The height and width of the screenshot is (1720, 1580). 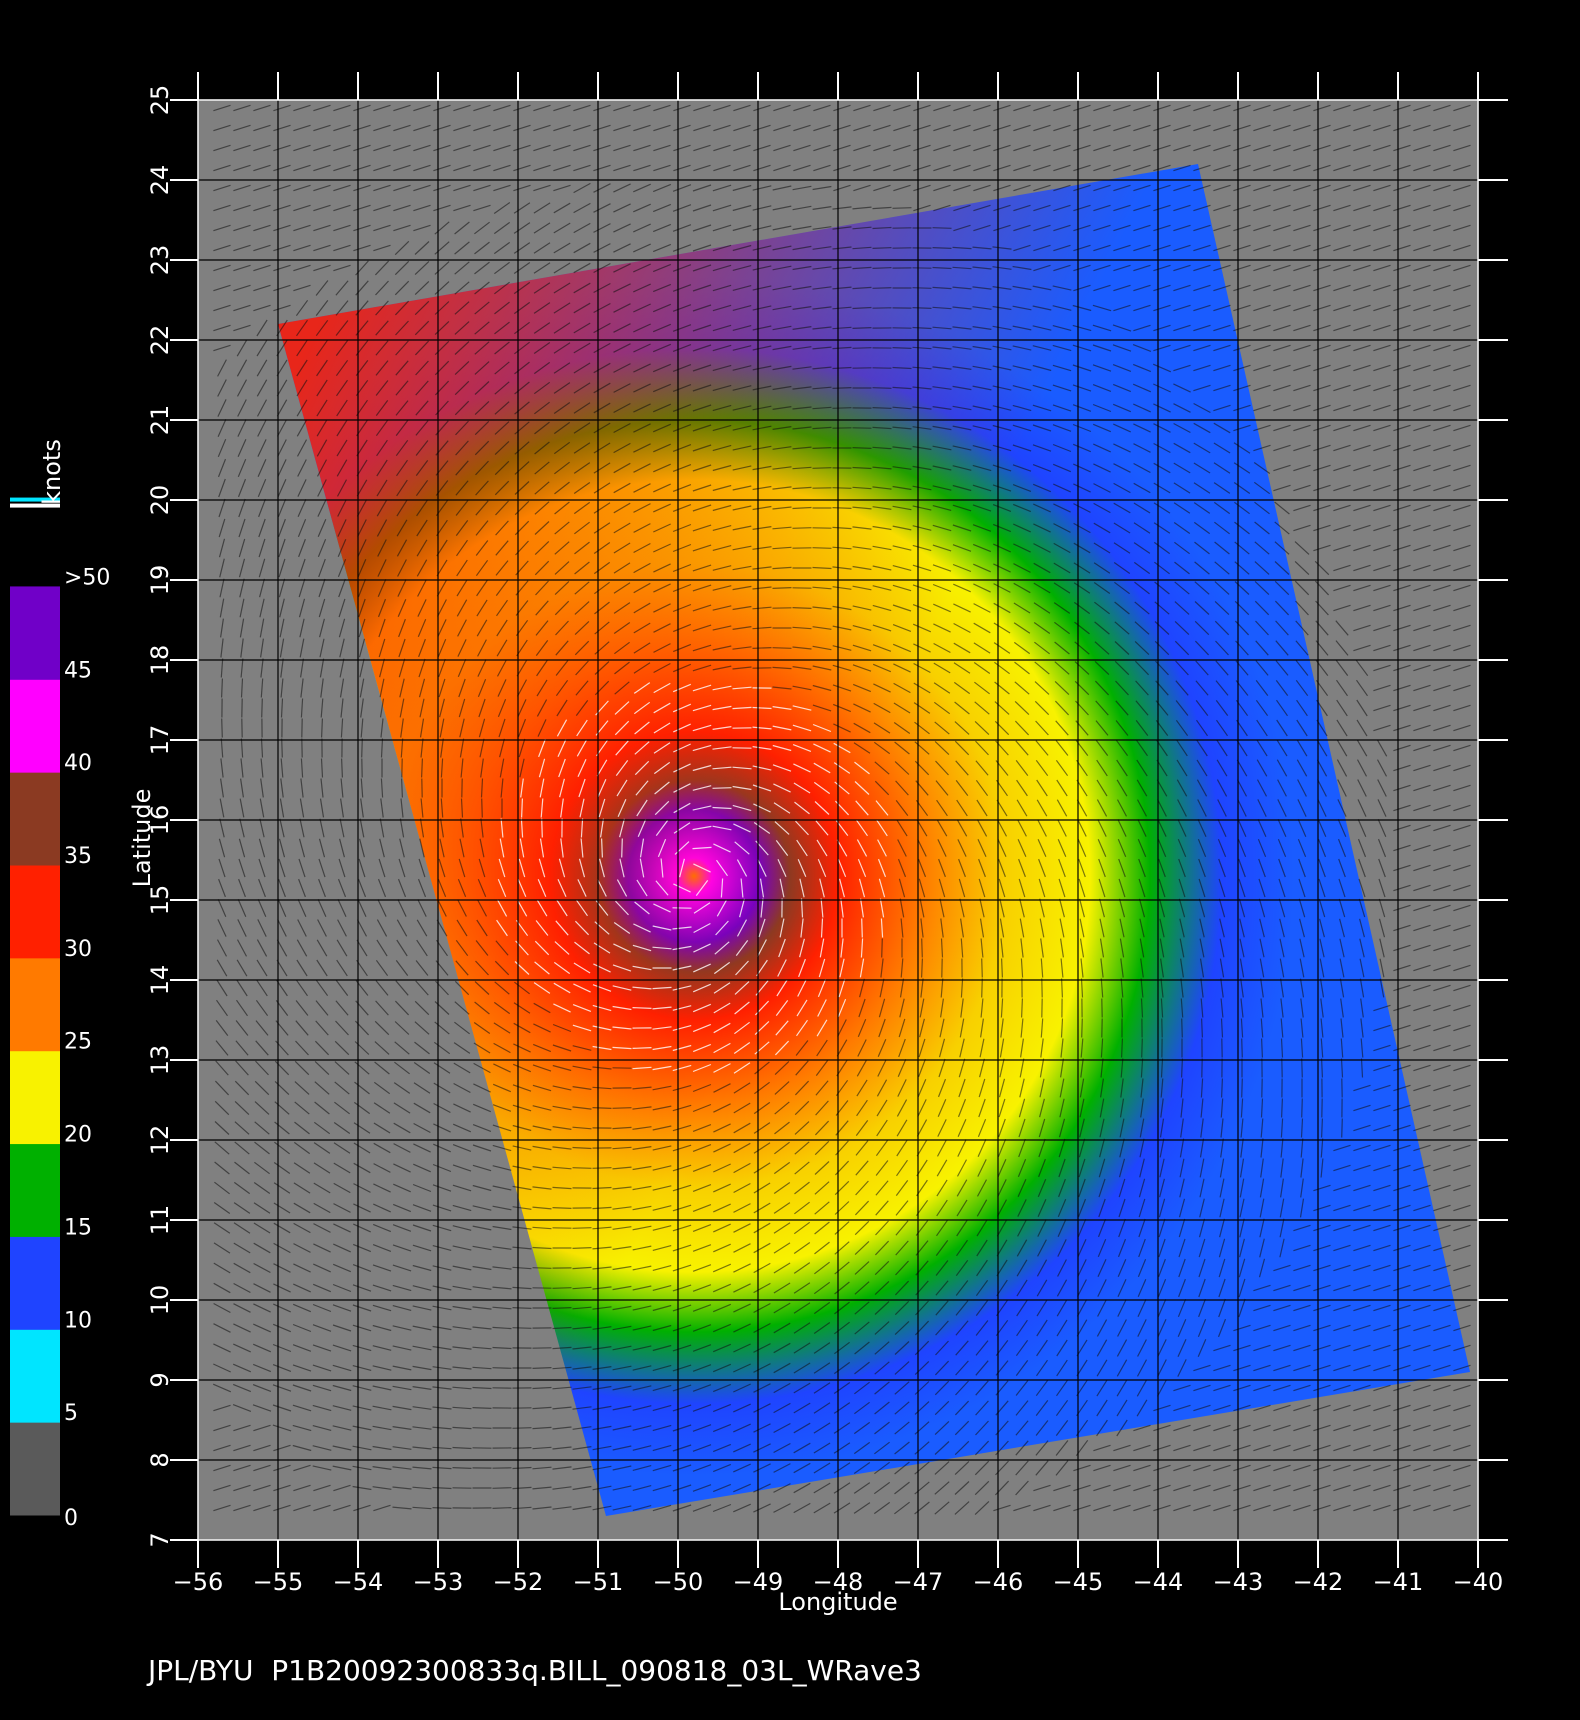 I want to click on colorbar-band, so click(x=35, y=912).